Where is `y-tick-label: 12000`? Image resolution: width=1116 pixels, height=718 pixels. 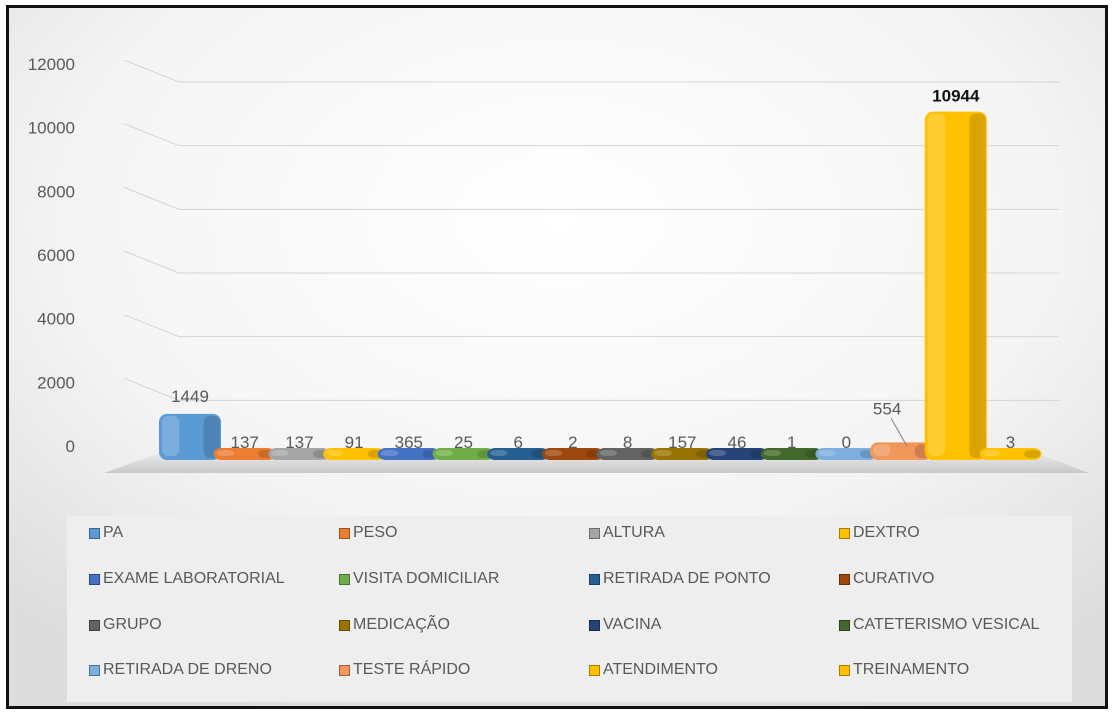
y-tick-label: 12000 is located at coordinates (51, 64).